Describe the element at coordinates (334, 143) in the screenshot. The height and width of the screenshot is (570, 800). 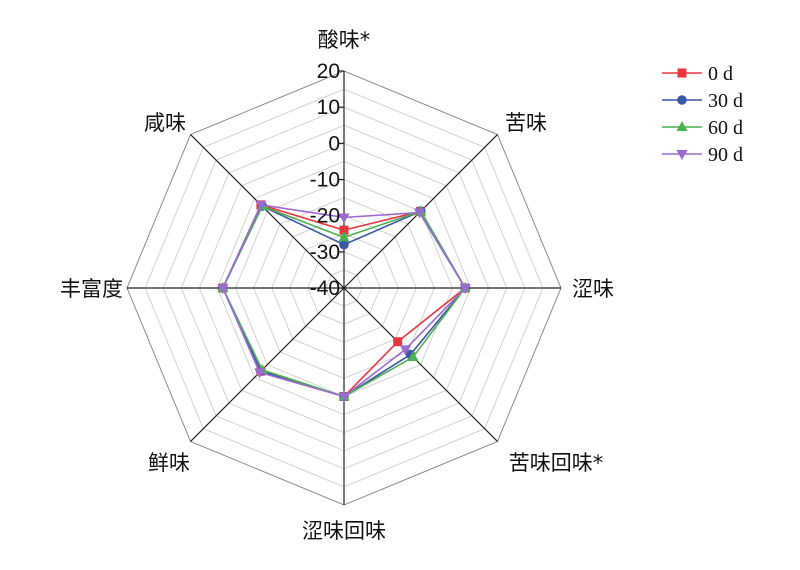
I see `tick-label: 0` at that location.